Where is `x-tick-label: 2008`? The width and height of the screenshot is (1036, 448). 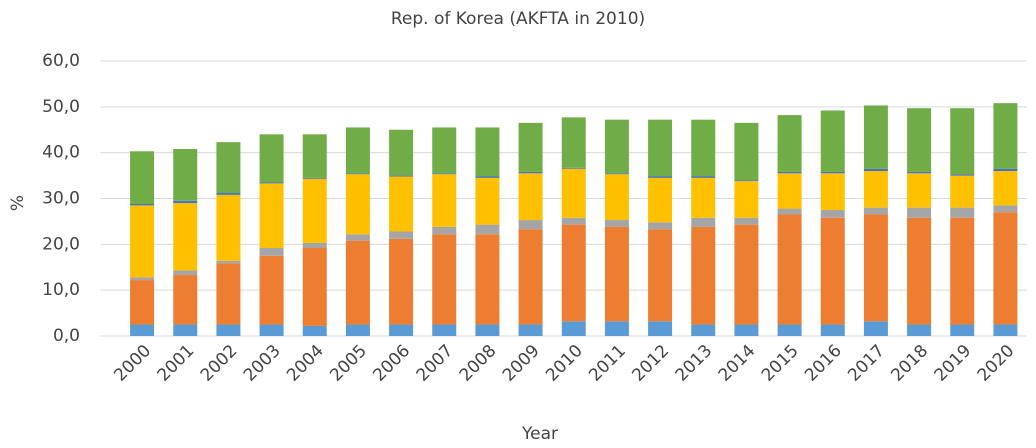
x-tick-label: 2008 is located at coordinates (478, 363).